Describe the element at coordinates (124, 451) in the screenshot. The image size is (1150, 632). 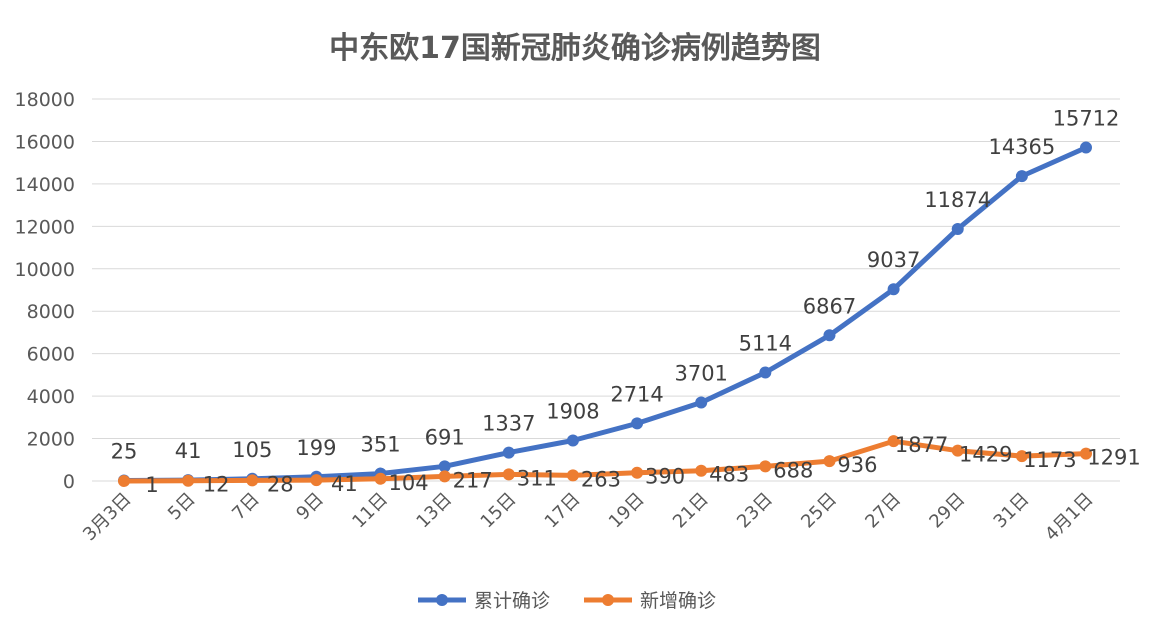
I see `data-label-cumulative: 25` at that location.